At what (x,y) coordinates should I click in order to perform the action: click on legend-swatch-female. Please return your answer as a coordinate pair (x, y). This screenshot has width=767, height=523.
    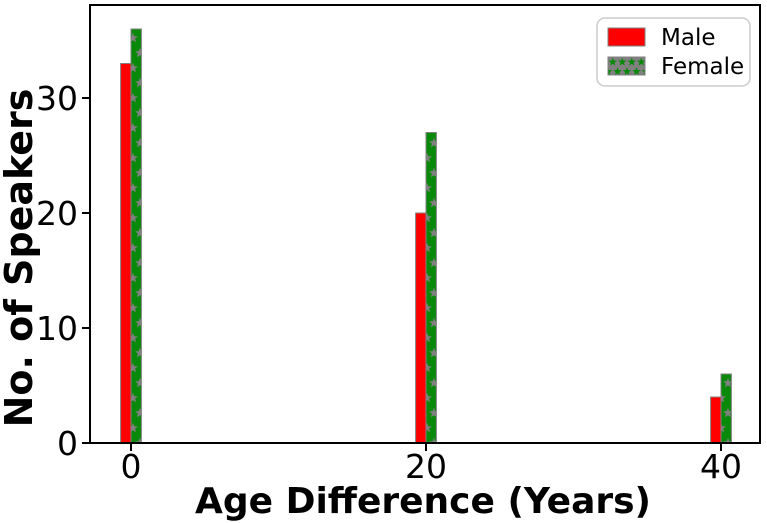
    Looking at the image, I should click on (626, 66).